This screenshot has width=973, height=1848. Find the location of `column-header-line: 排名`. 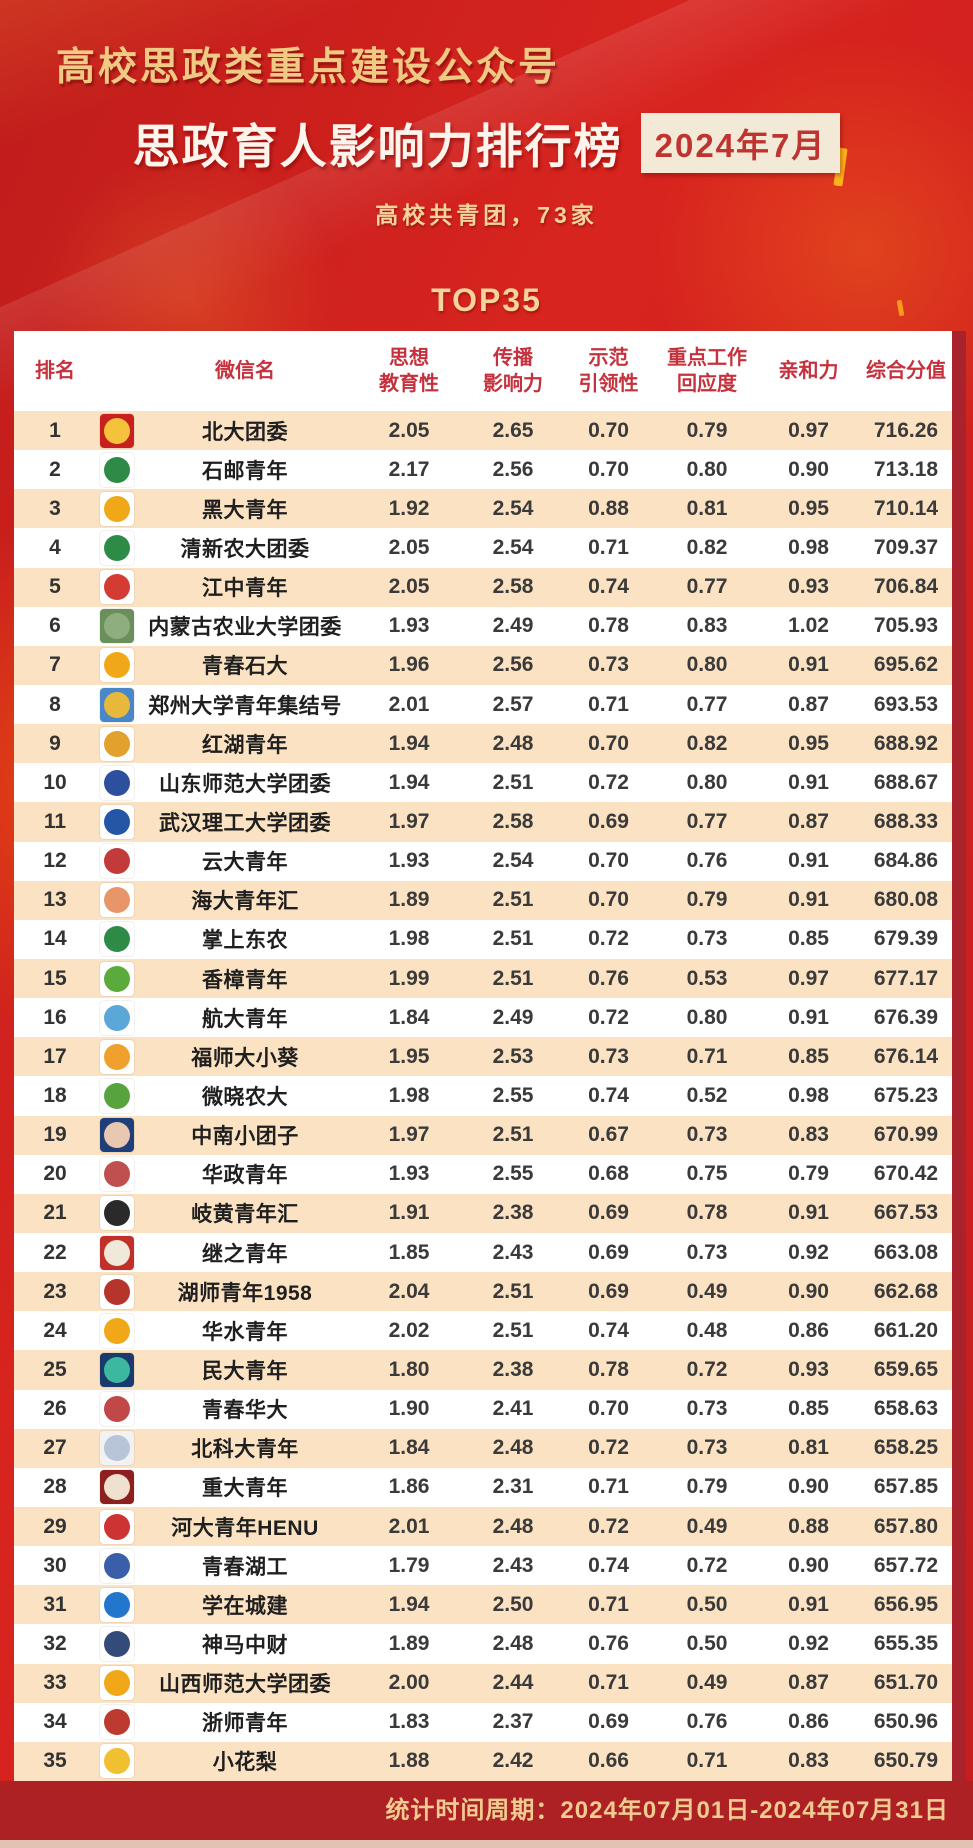

column-header-line: 排名 is located at coordinates (55, 371).